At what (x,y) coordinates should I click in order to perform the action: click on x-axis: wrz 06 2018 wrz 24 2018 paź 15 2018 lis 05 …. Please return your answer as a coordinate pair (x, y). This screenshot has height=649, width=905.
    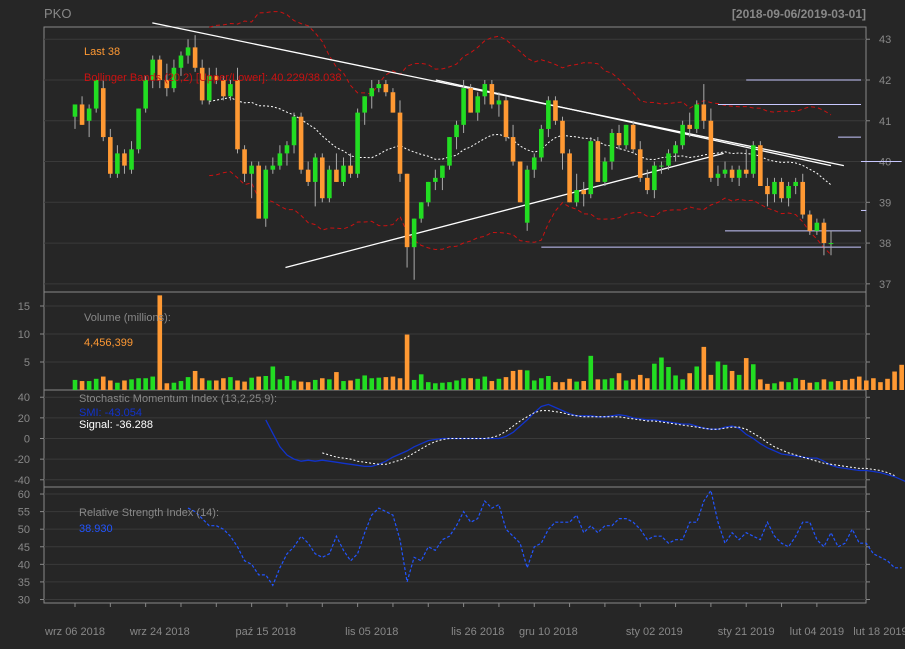
    Looking at the image, I should click on (474, 620).